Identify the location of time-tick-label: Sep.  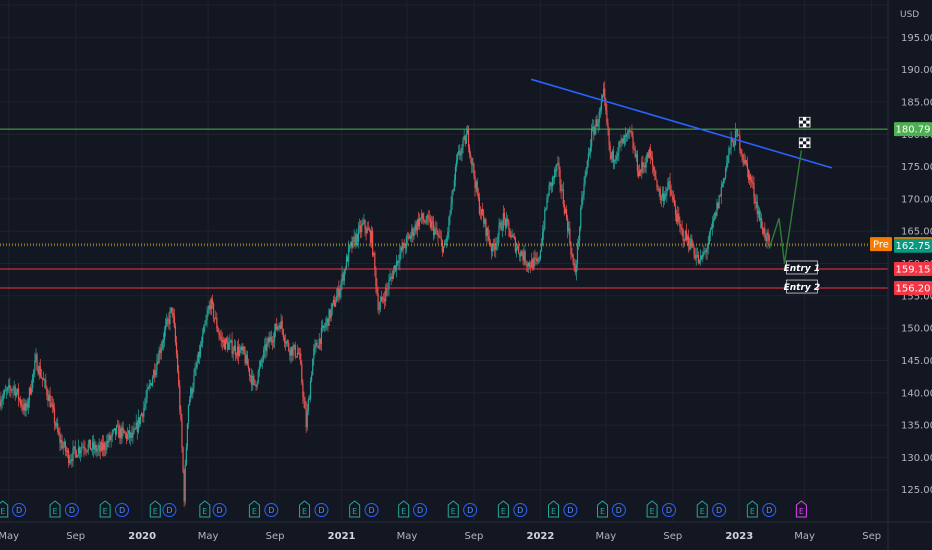
(871, 536).